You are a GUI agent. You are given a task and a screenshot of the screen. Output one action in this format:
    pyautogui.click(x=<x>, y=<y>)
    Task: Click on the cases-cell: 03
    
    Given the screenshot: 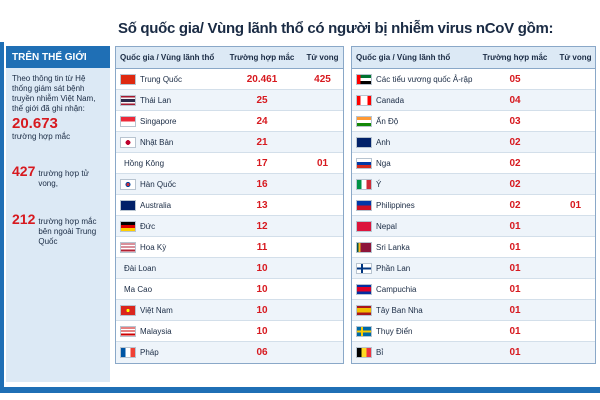 What is the action you would take?
    pyautogui.click(x=515, y=121)
    